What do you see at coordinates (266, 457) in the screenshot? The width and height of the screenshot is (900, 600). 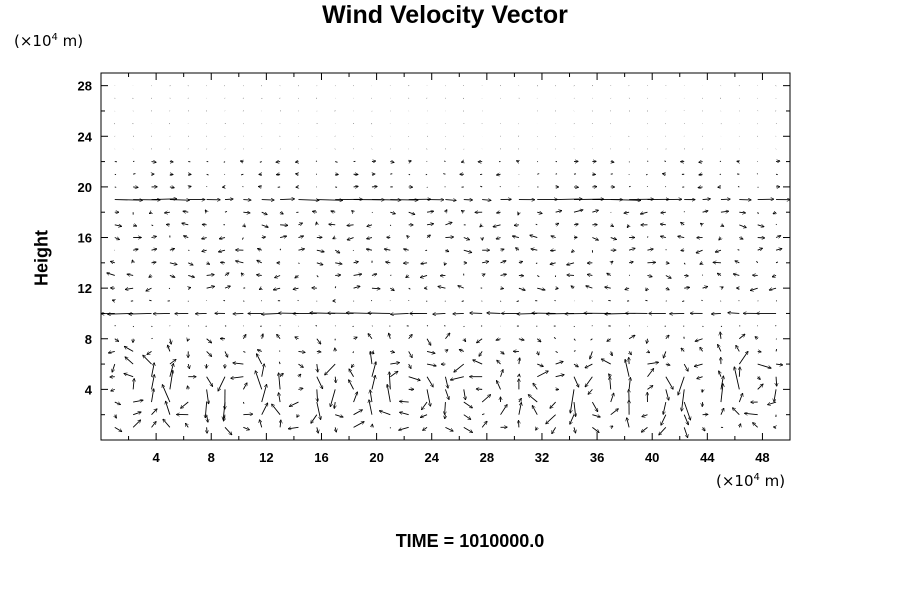 I see `x-tick-label: 12` at bounding box center [266, 457].